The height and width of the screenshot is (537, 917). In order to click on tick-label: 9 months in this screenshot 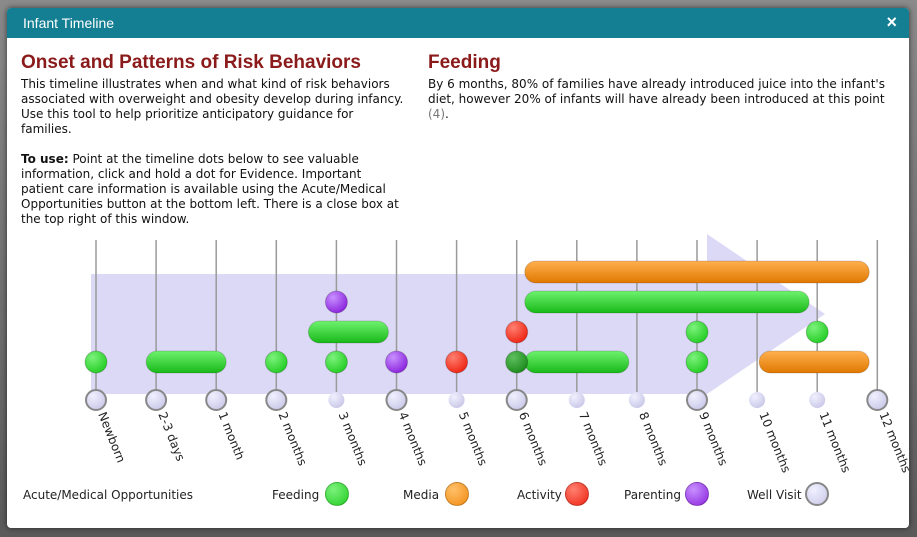, I will do `click(713, 439)`.